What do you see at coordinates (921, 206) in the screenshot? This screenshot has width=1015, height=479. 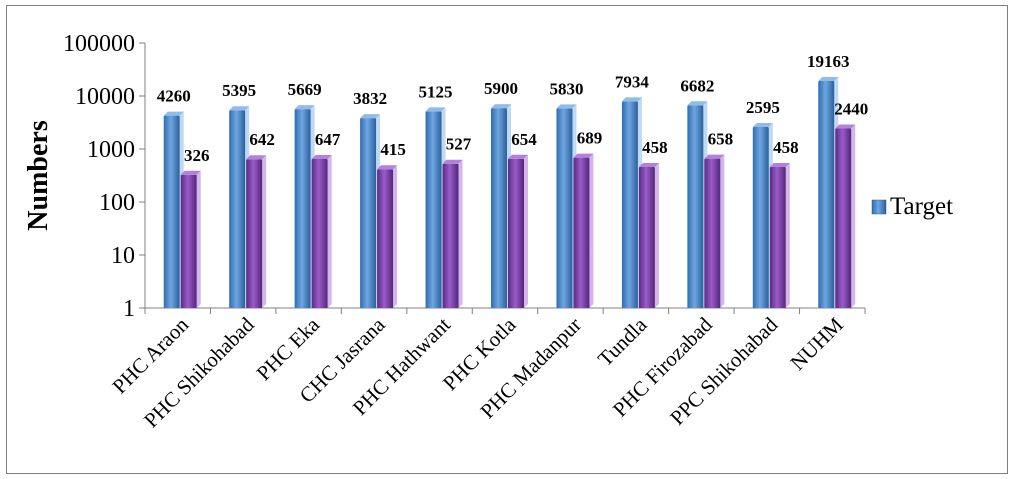 I see `legend-label-target: Target` at bounding box center [921, 206].